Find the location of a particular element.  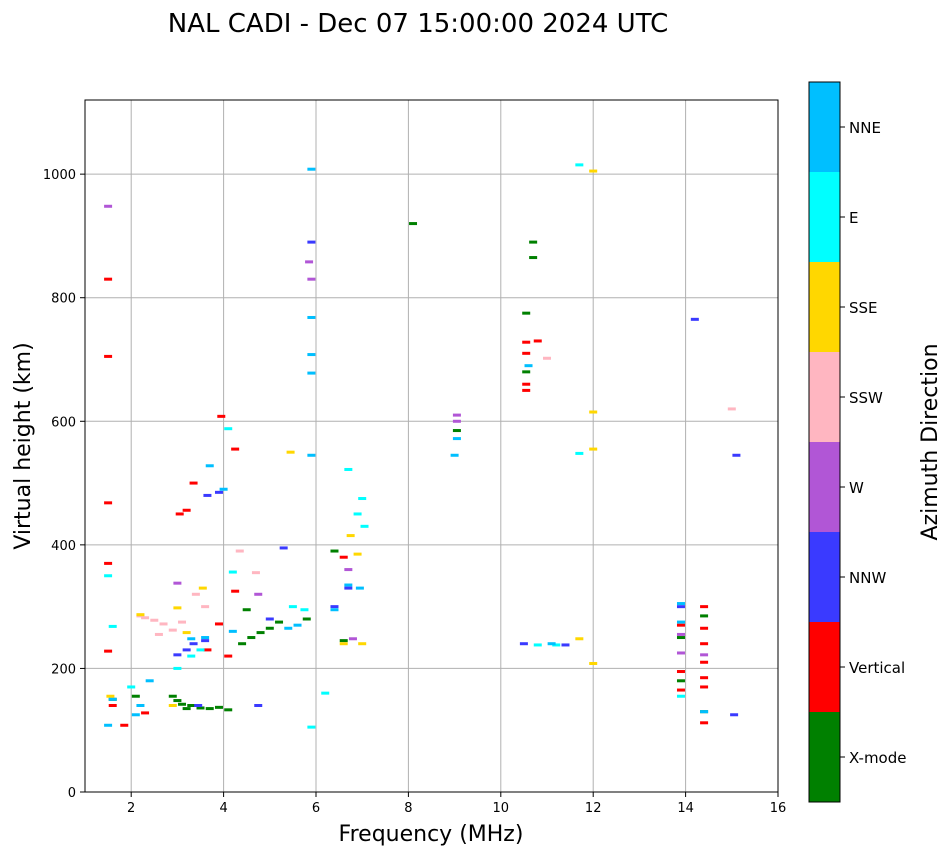

y-tick-label: 800 is located at coordinates (63, 299).